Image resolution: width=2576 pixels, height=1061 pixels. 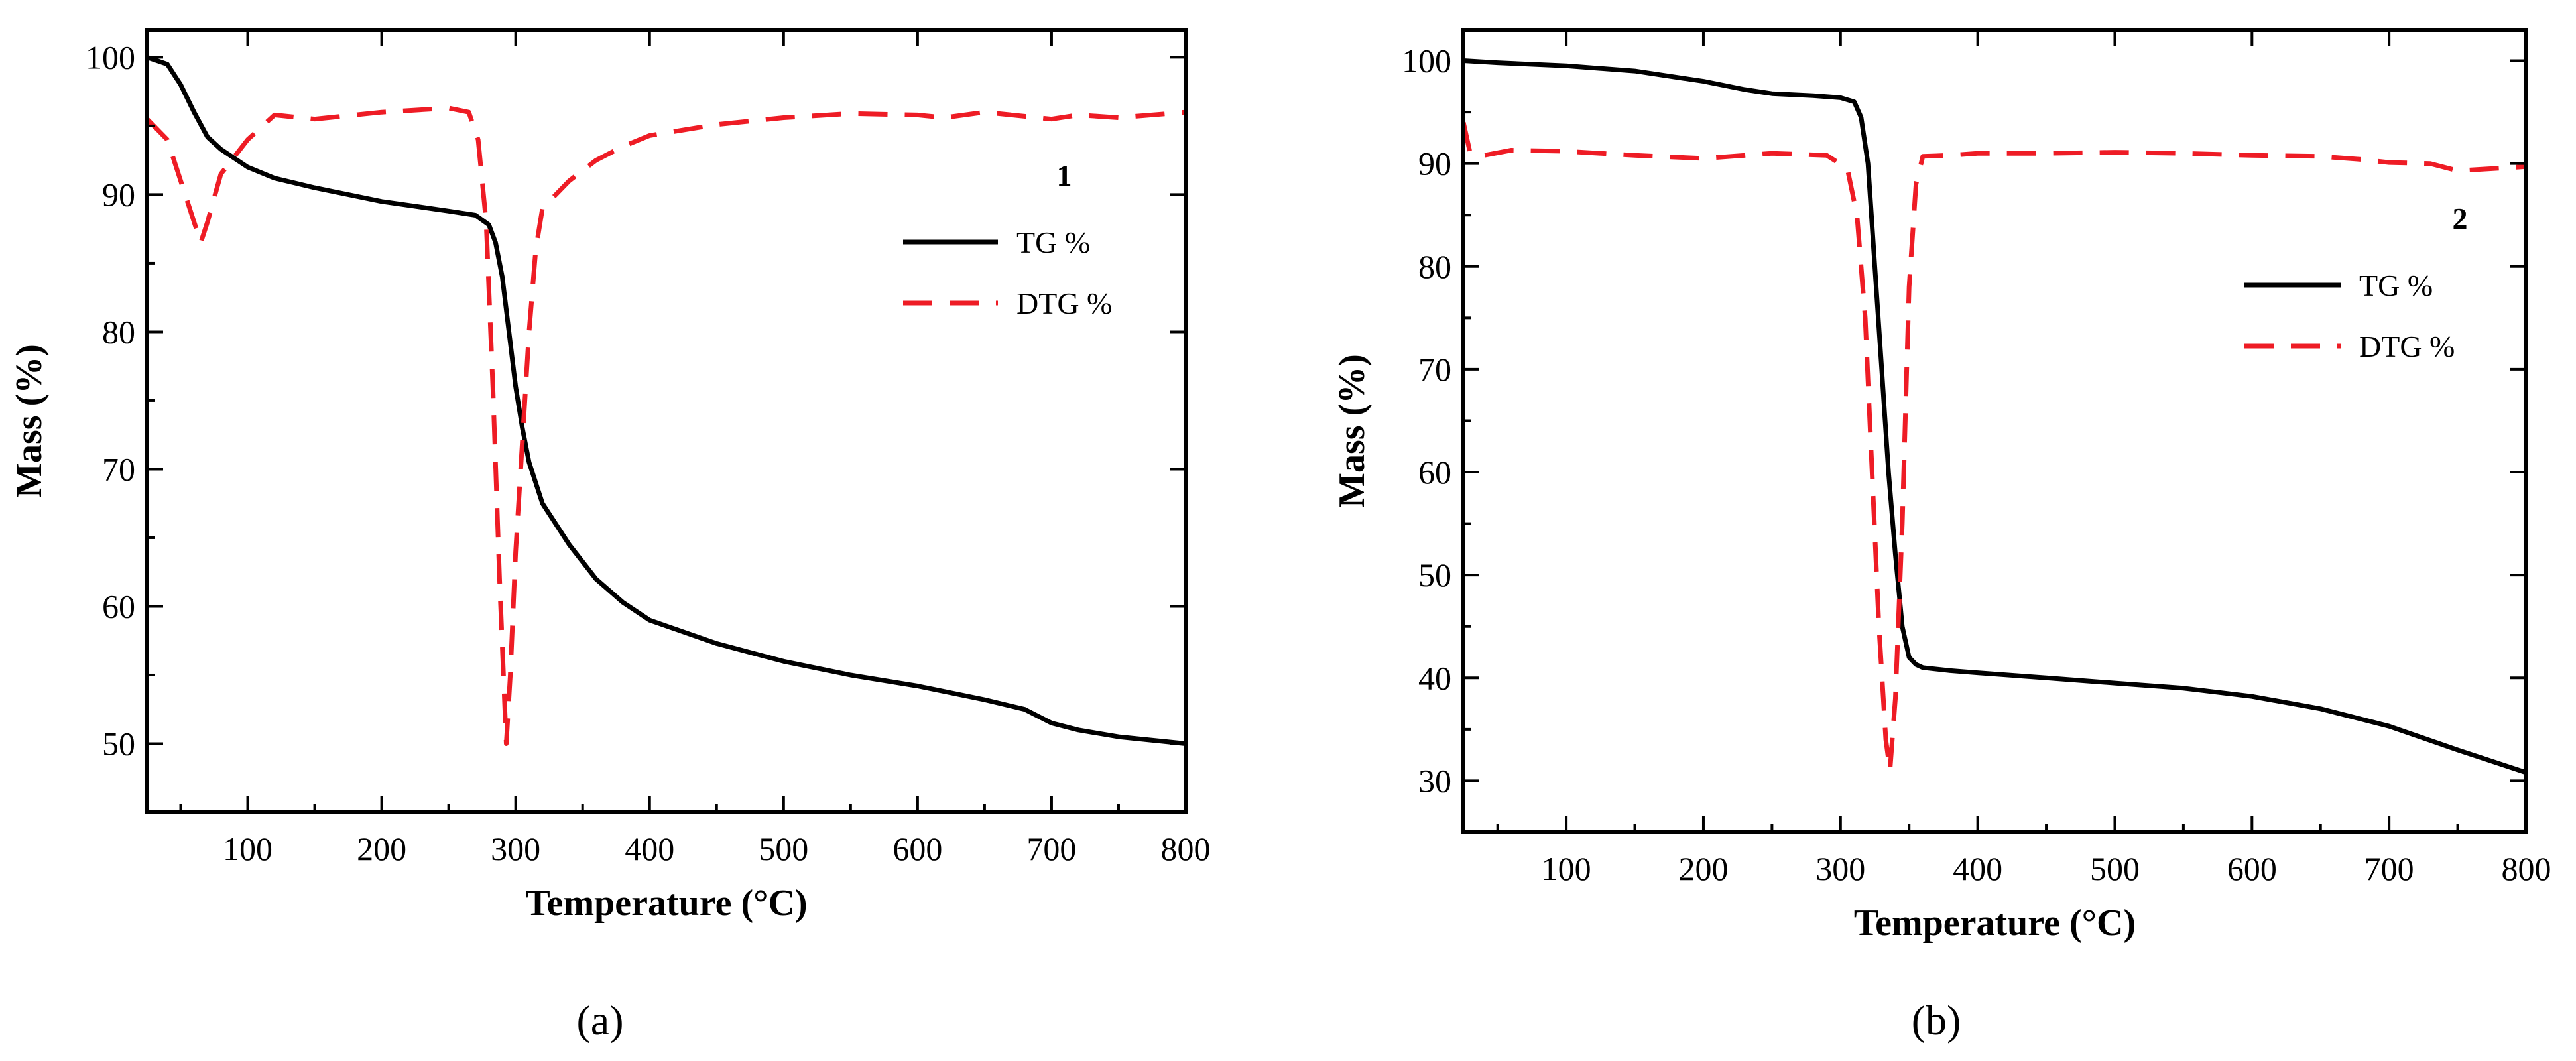 I want to click on panel-number: 1, so click(x=1064, y=175).